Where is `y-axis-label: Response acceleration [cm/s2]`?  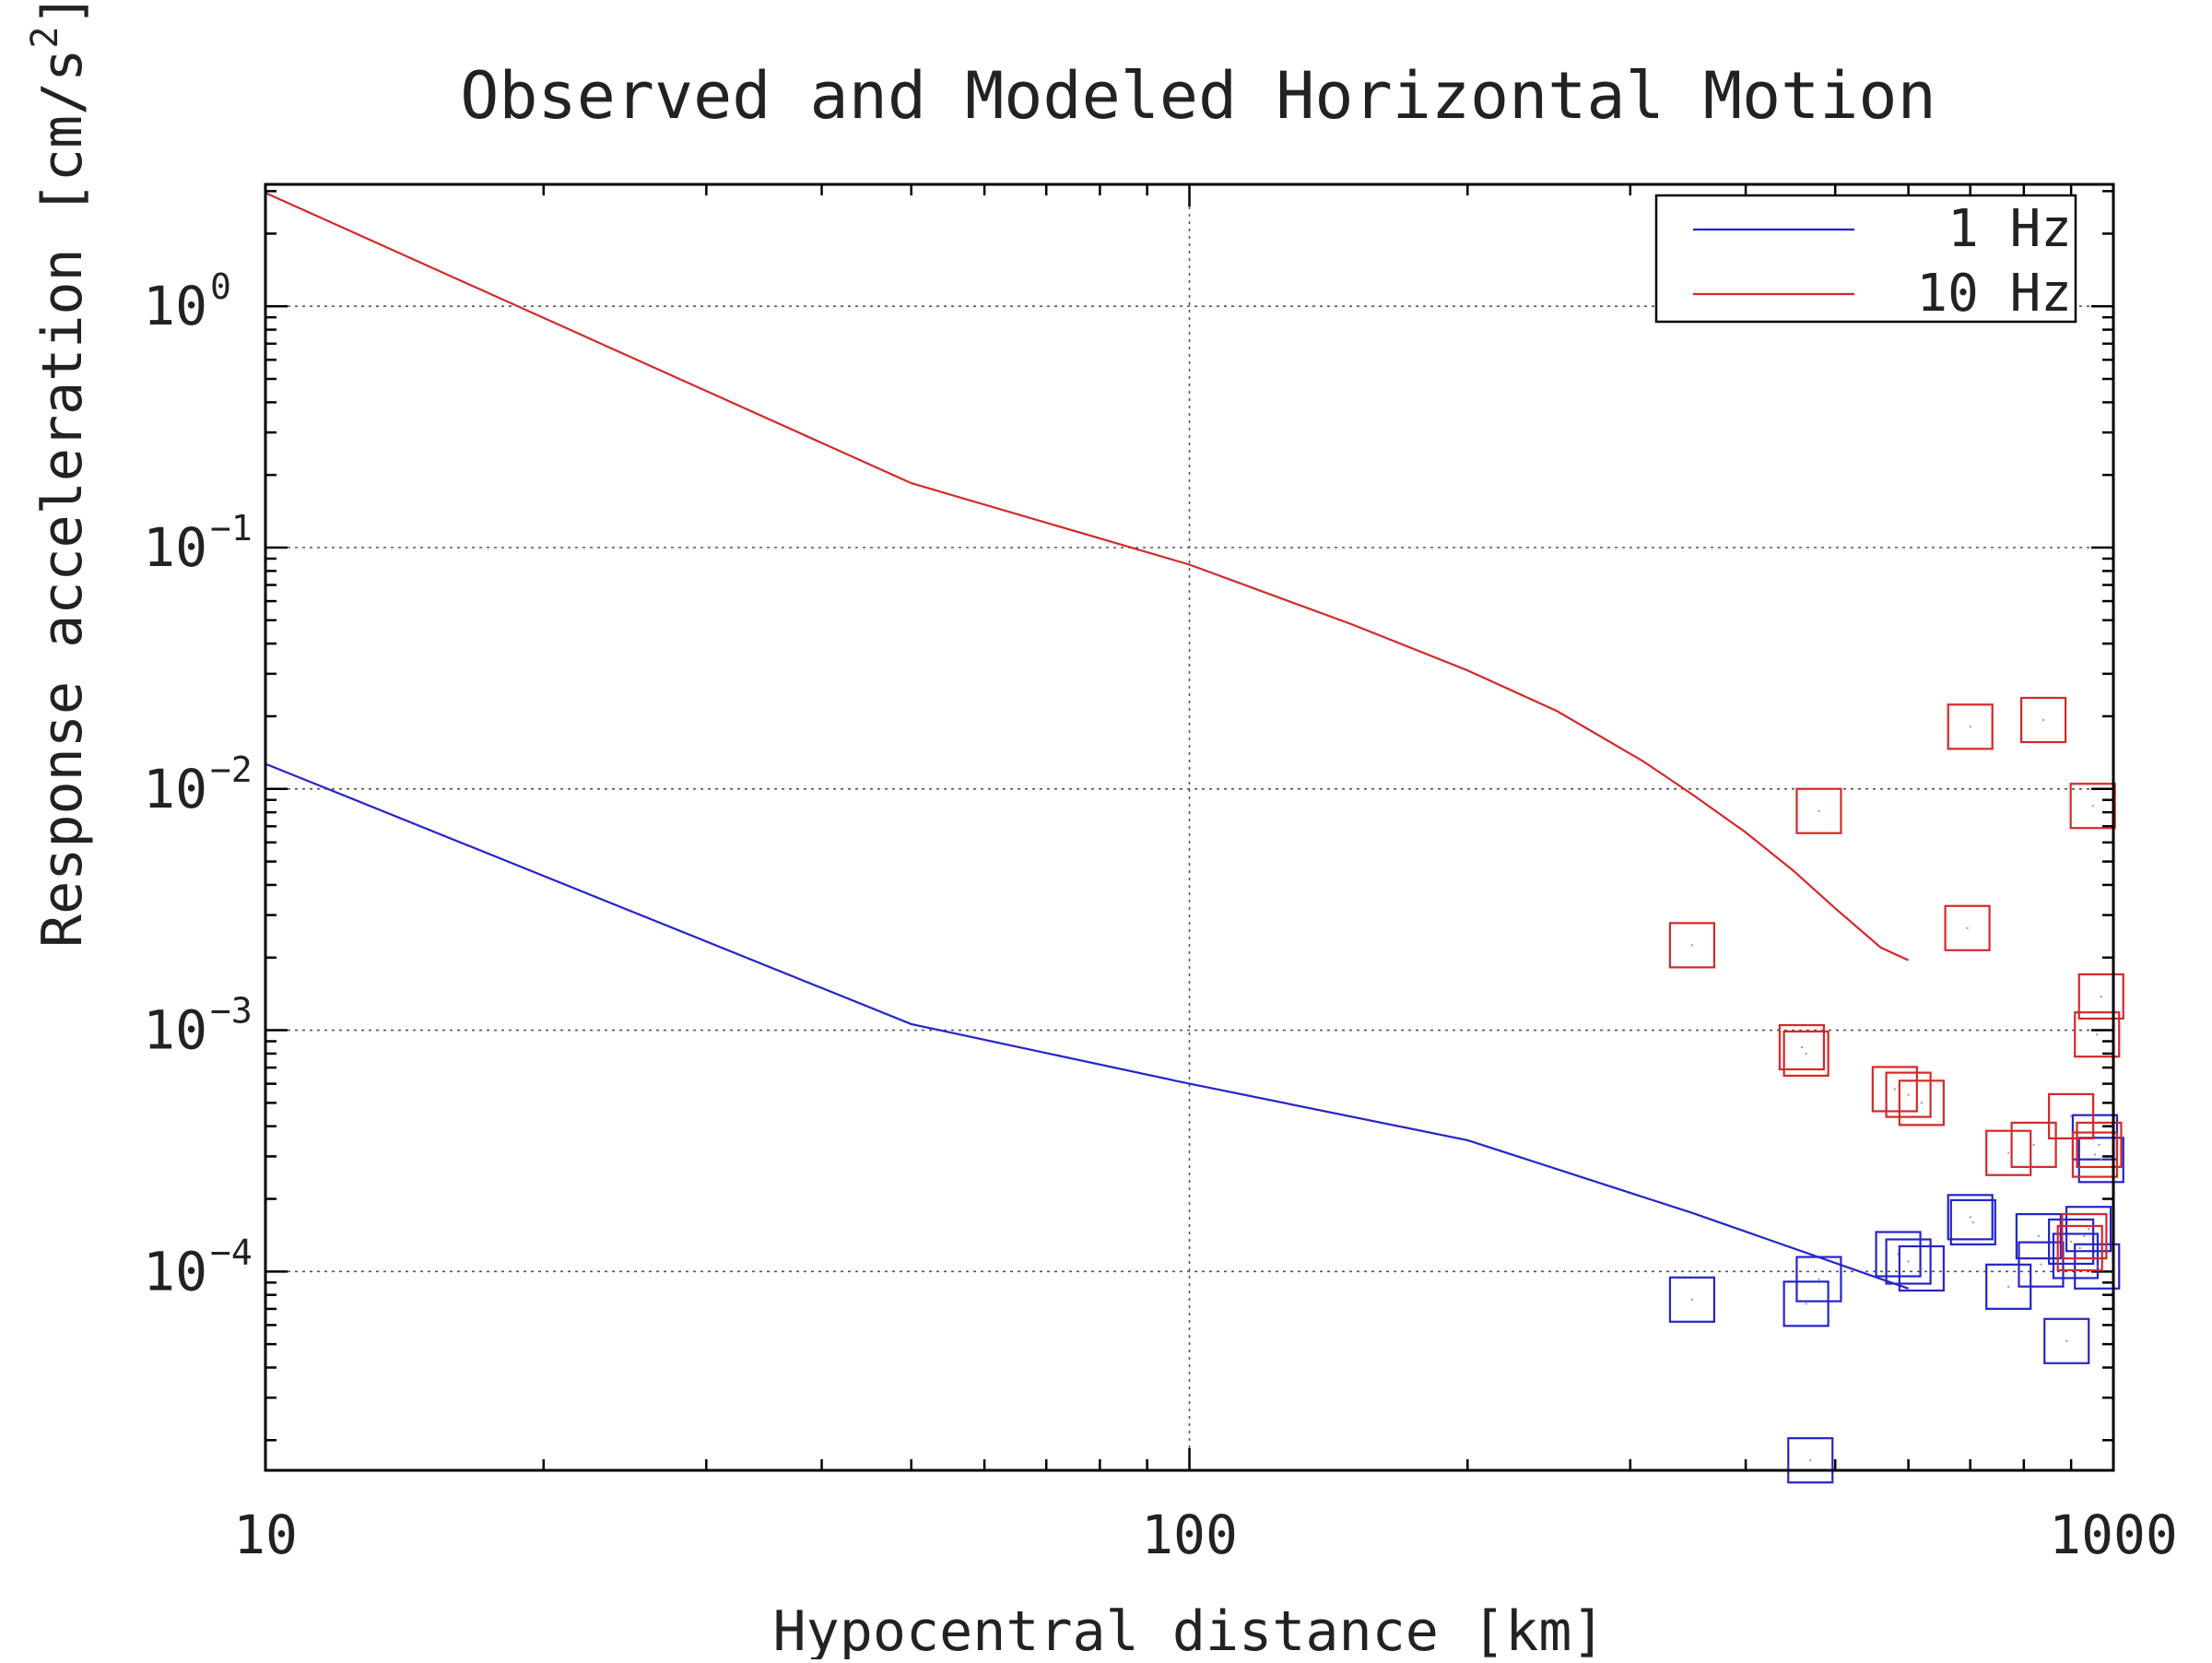 y-axis-label: Response acceleration [cm/s2] is located at coordinates (59, 474).